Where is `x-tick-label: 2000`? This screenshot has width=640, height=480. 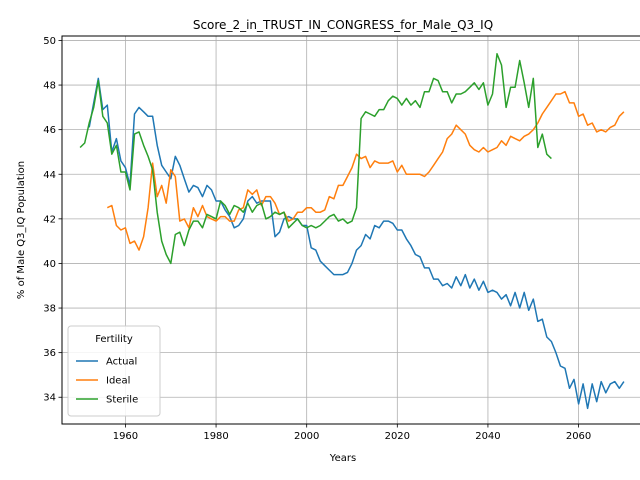 x-tick-label: 2000 is located at coordinates (306, 436).